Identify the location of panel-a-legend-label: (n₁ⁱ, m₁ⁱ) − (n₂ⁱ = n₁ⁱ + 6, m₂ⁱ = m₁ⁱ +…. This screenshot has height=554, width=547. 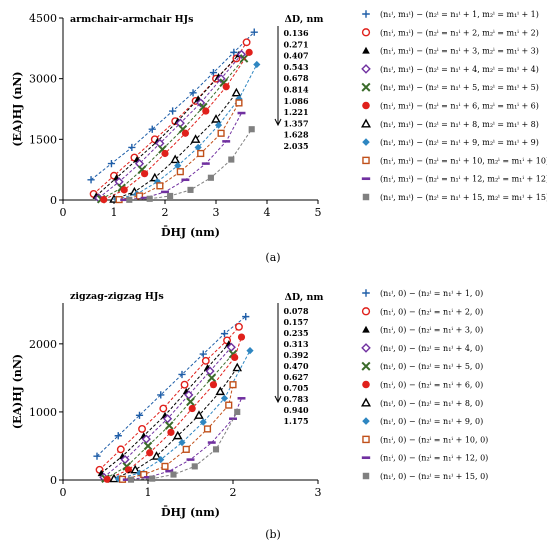
(459, 106).